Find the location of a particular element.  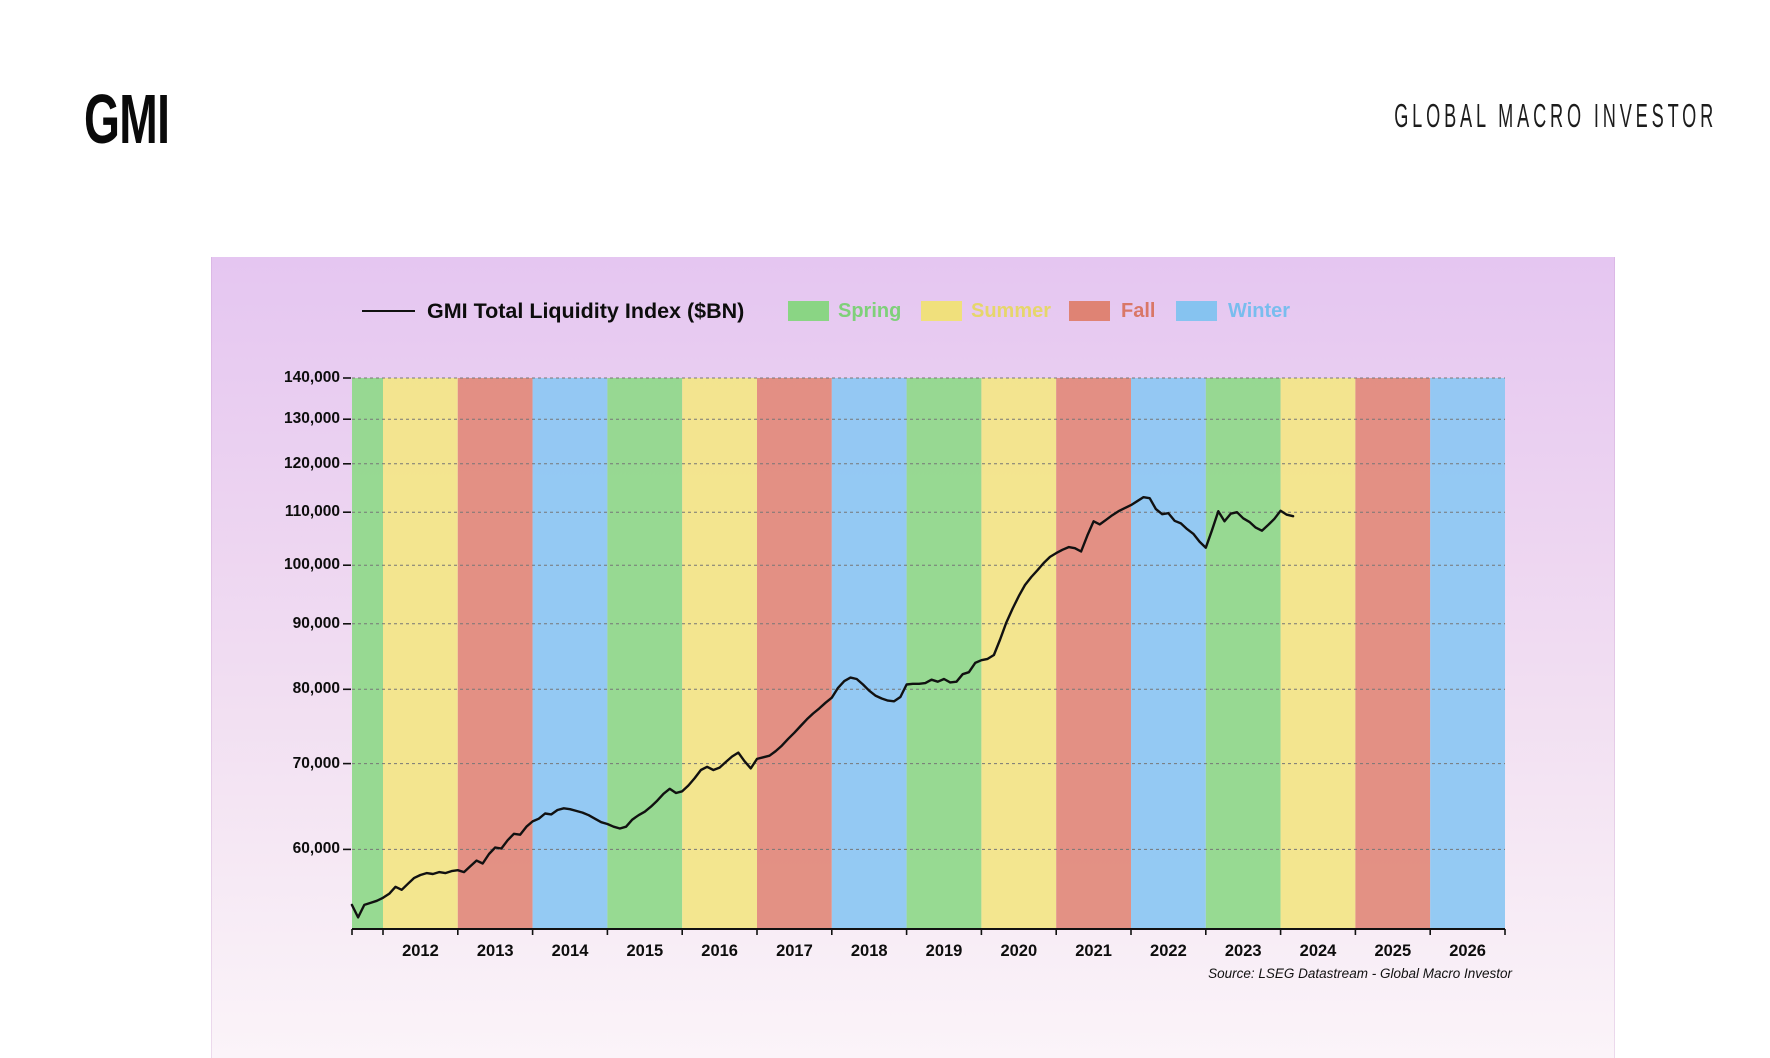

x-axis-label: 2015 is located at coordinates (645, 951).